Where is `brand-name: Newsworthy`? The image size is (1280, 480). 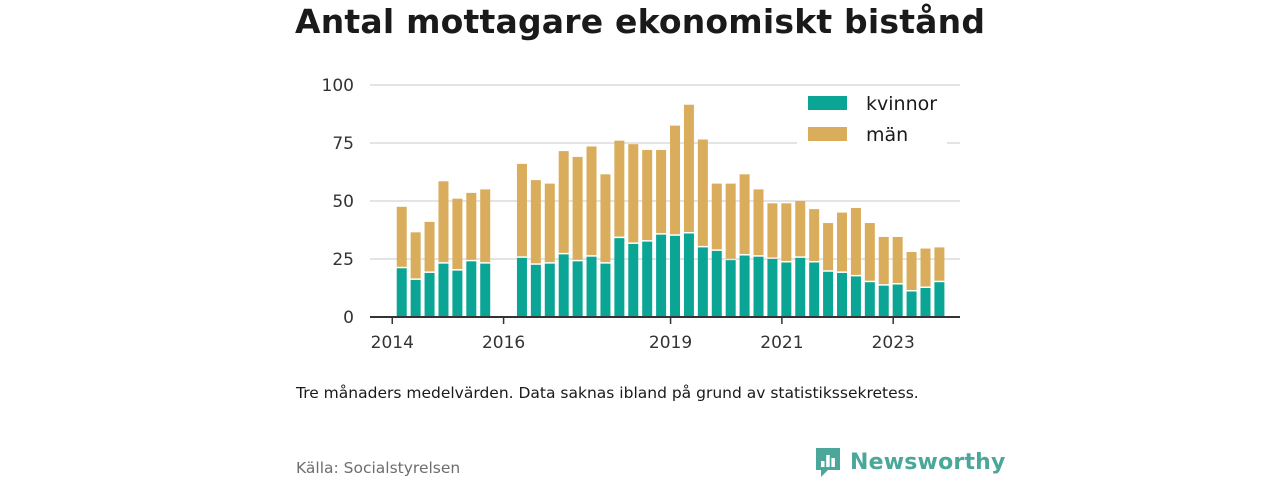
brand-name: Newsworthy is located at coordinates (928, 462).